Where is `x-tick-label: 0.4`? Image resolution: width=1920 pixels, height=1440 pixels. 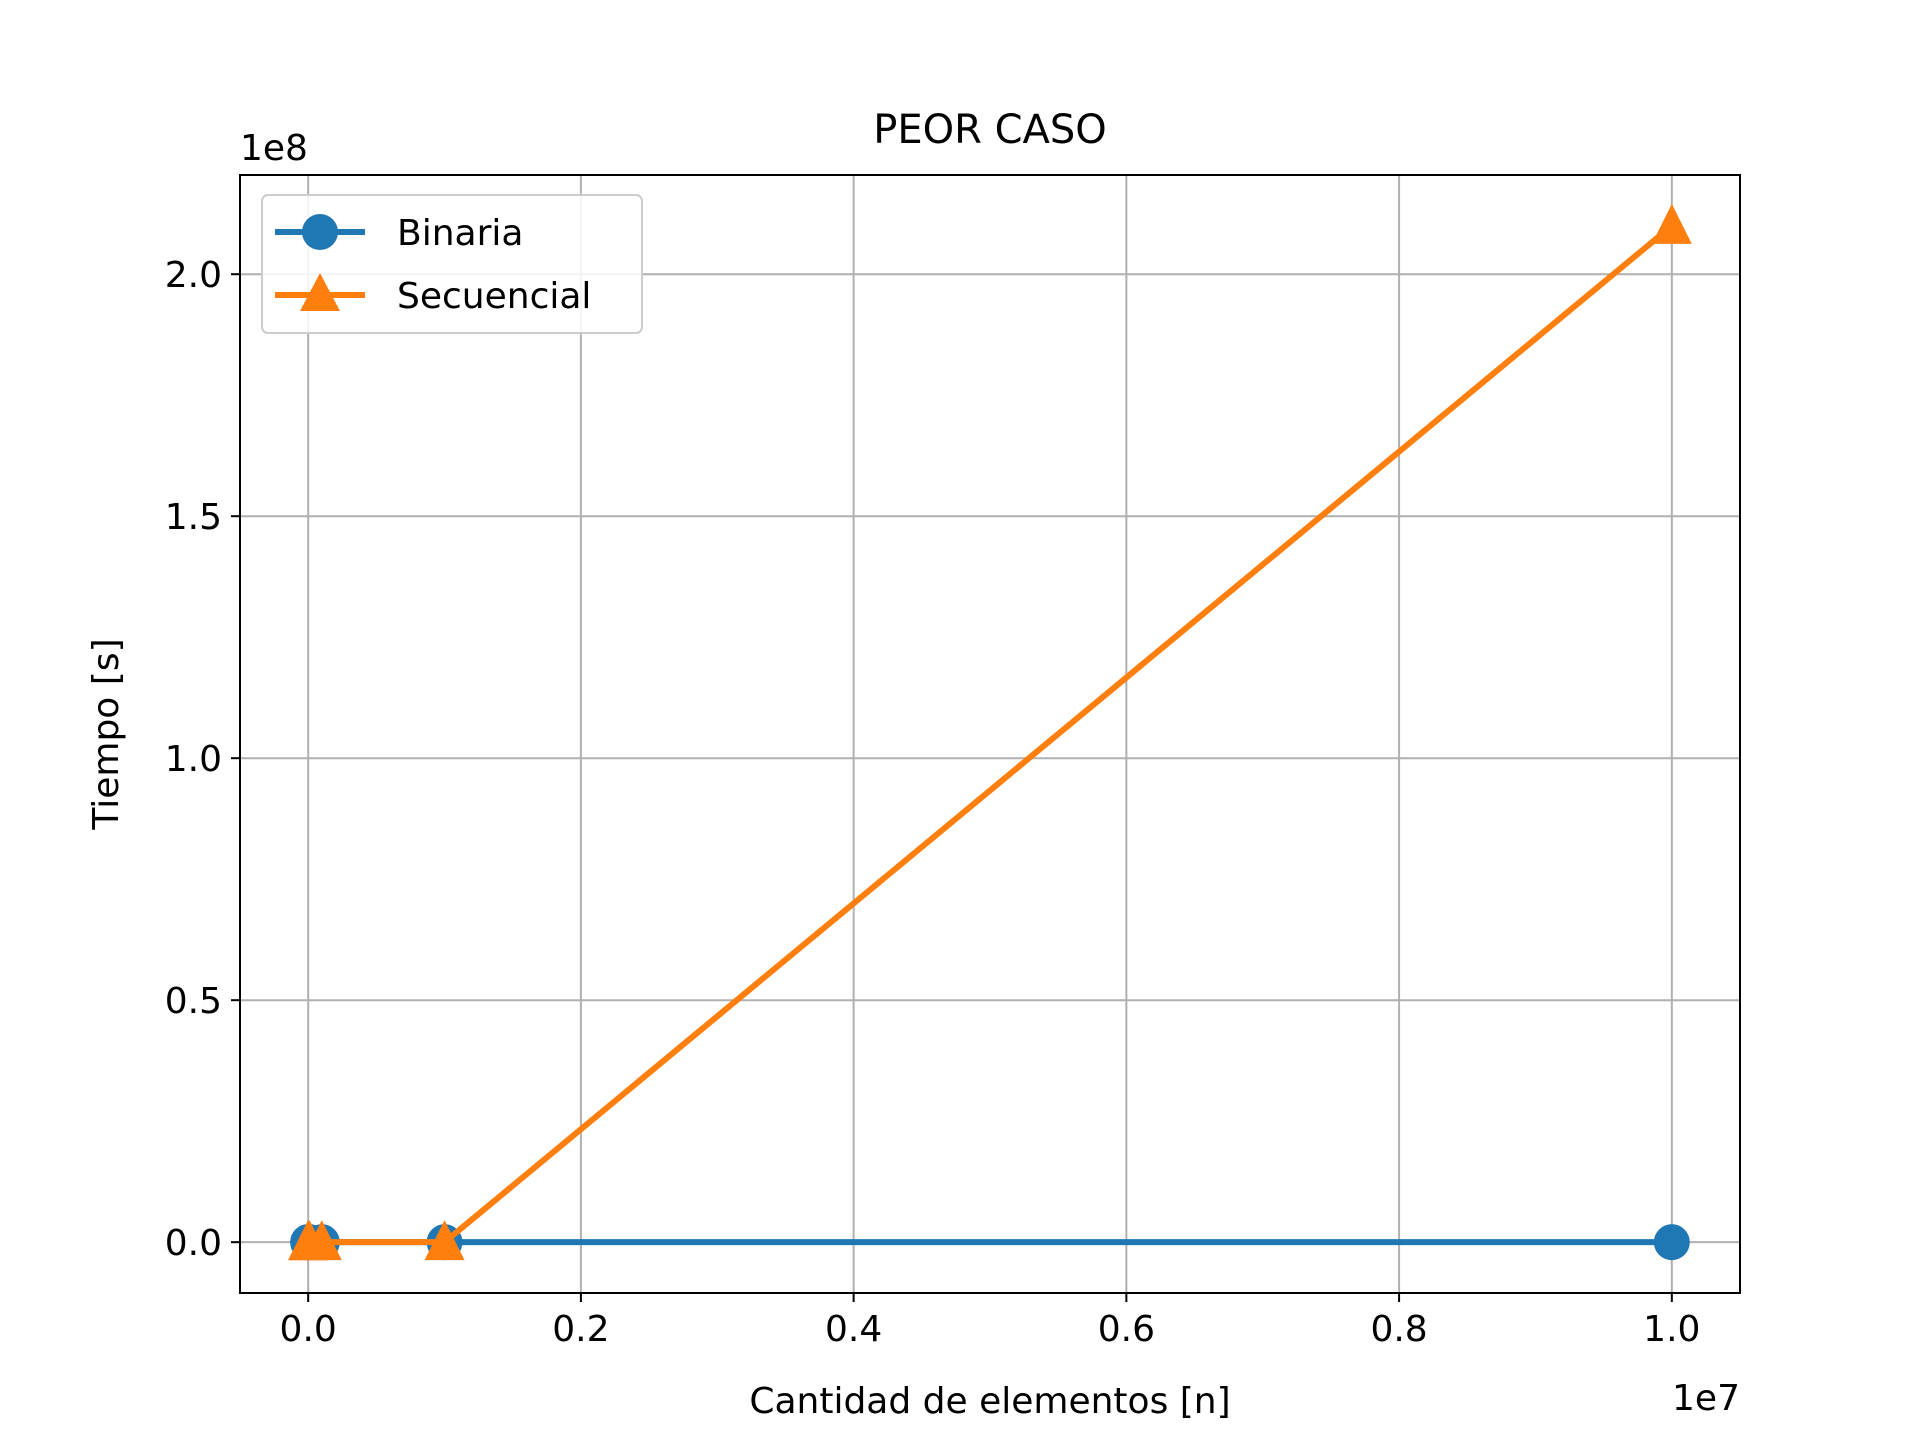
x-tick-label: 0.4 is located at coordinates (853, 1329).